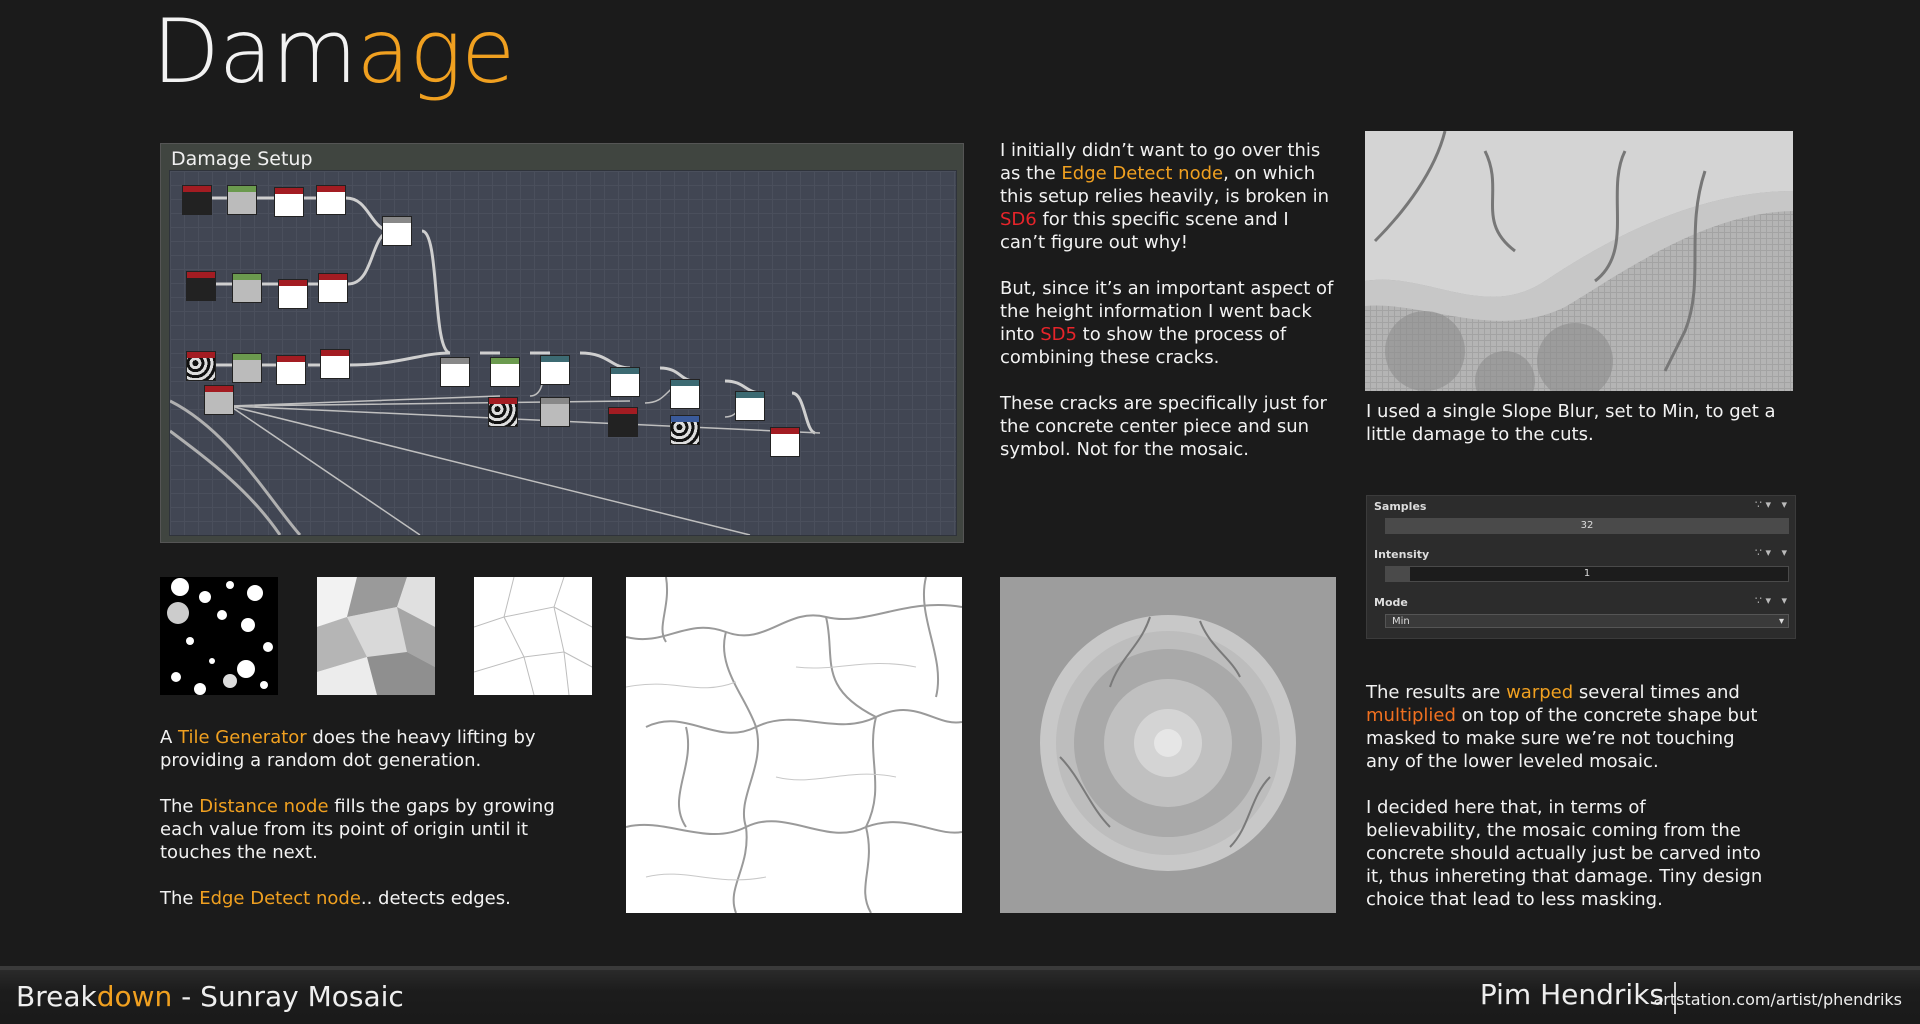 The image size is (1920, 1024). Describe the element at coordinates (435, 51) in the screenshot. I see `title-part-2: age` at that location.